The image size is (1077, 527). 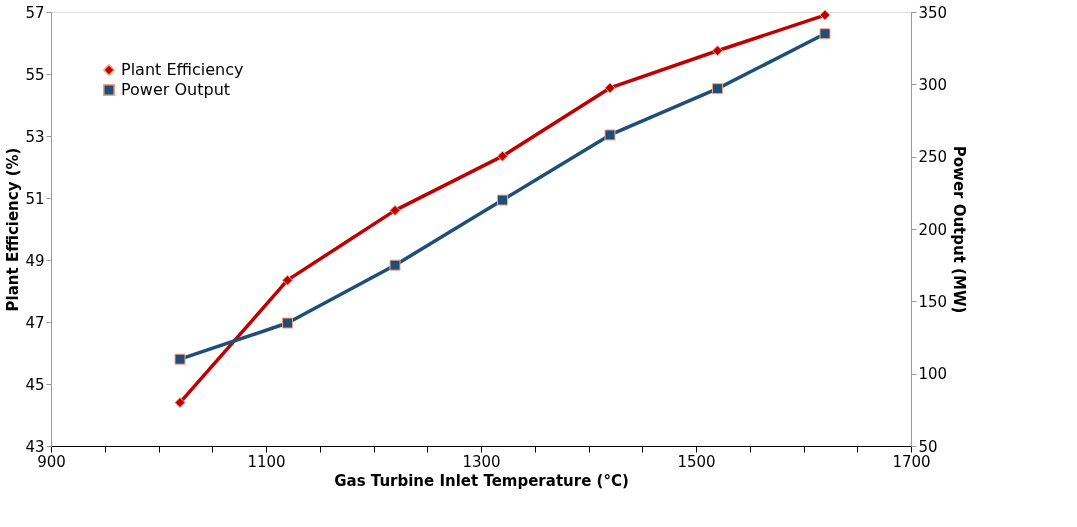 I want to click on y-tick-label: 45, so click(x=35, y=384).